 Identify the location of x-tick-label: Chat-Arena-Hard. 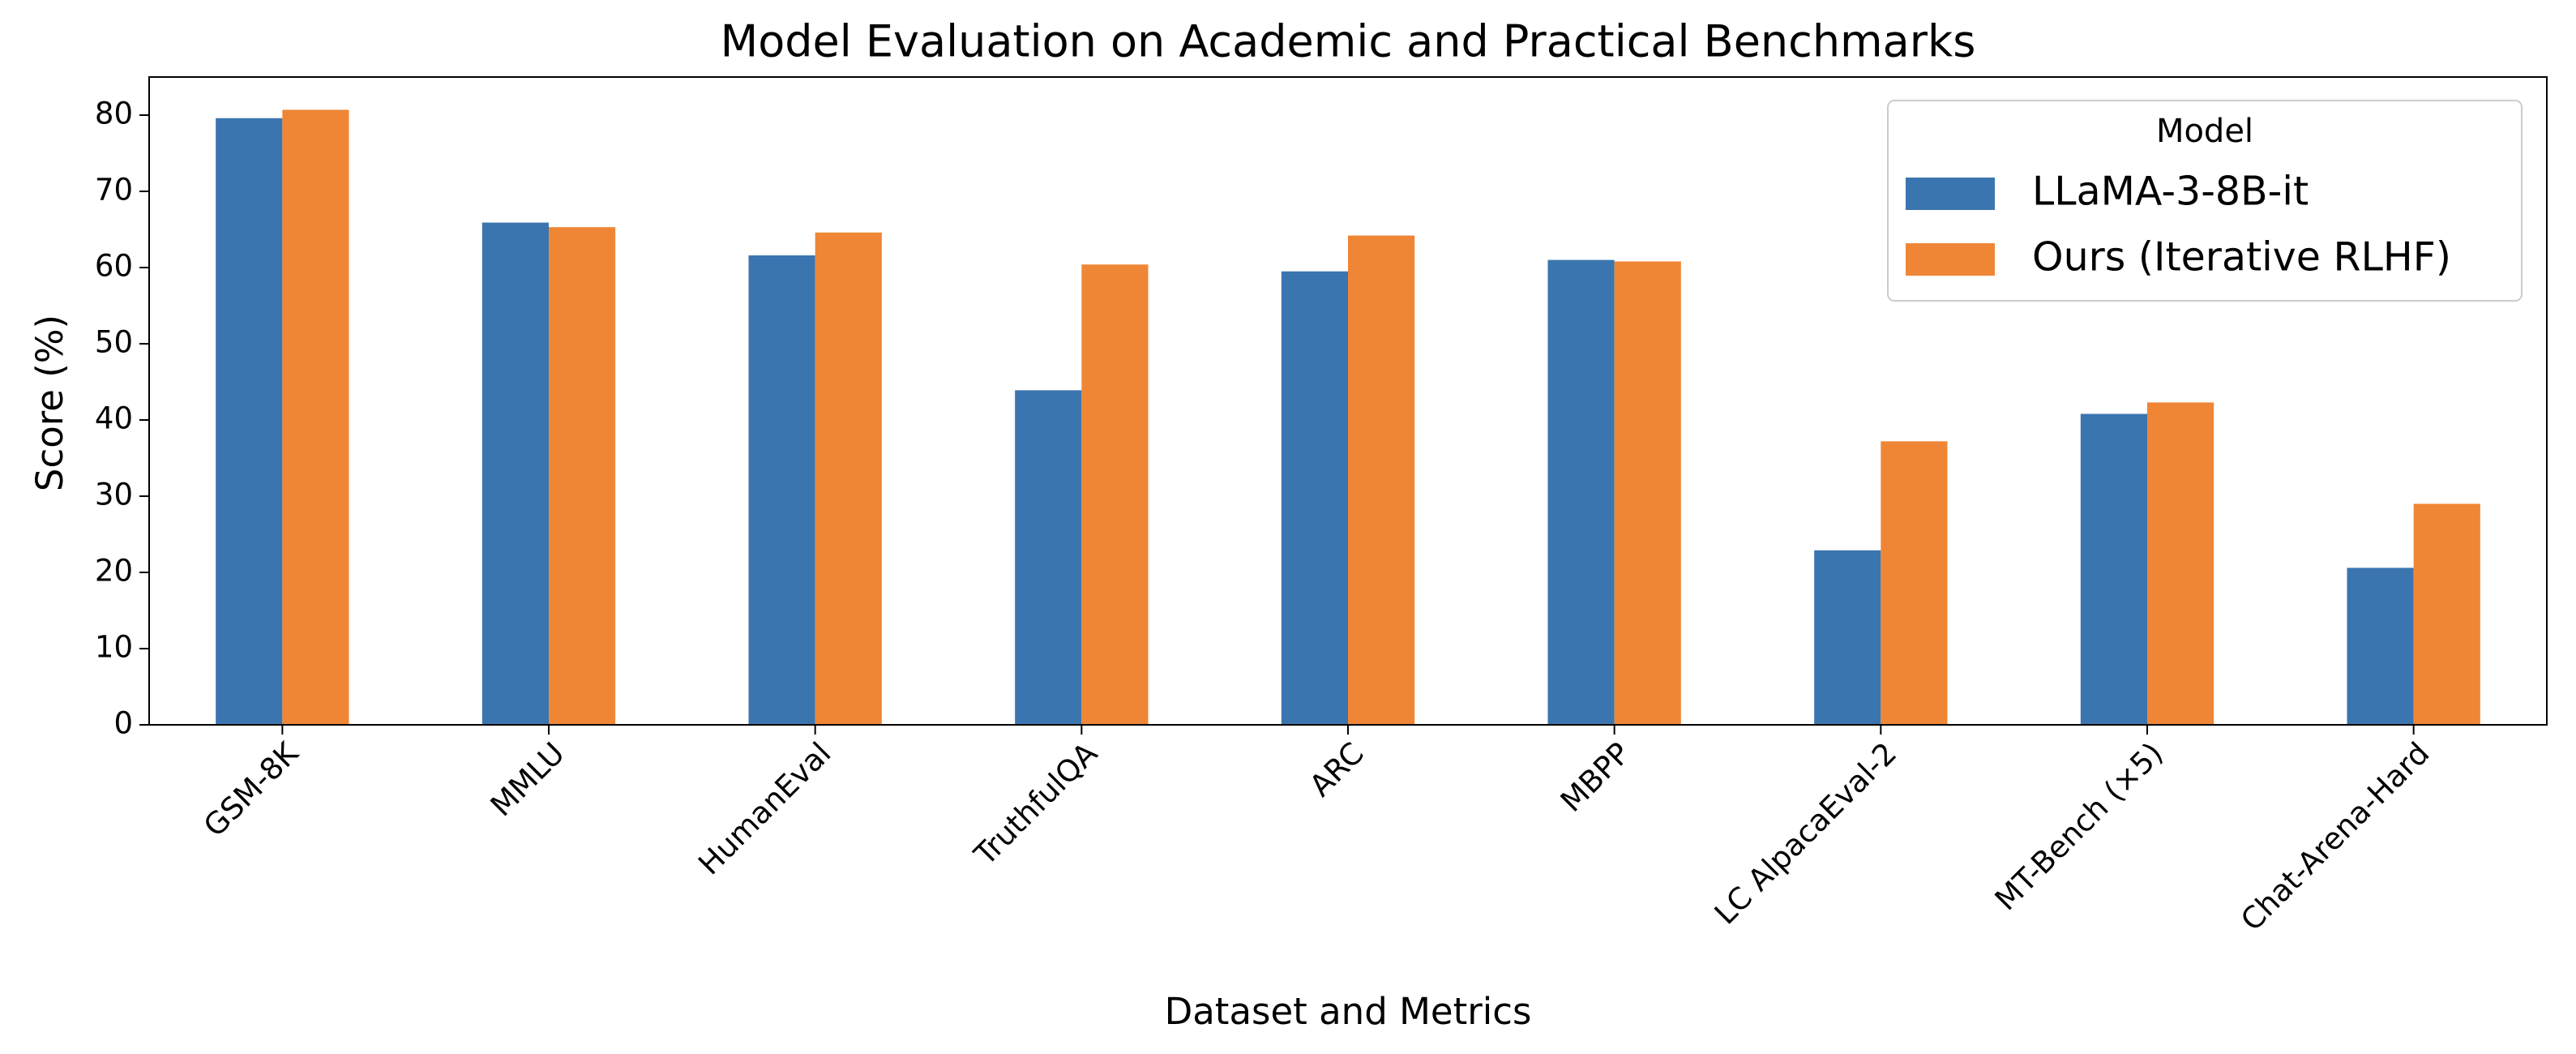
(2335, 836).